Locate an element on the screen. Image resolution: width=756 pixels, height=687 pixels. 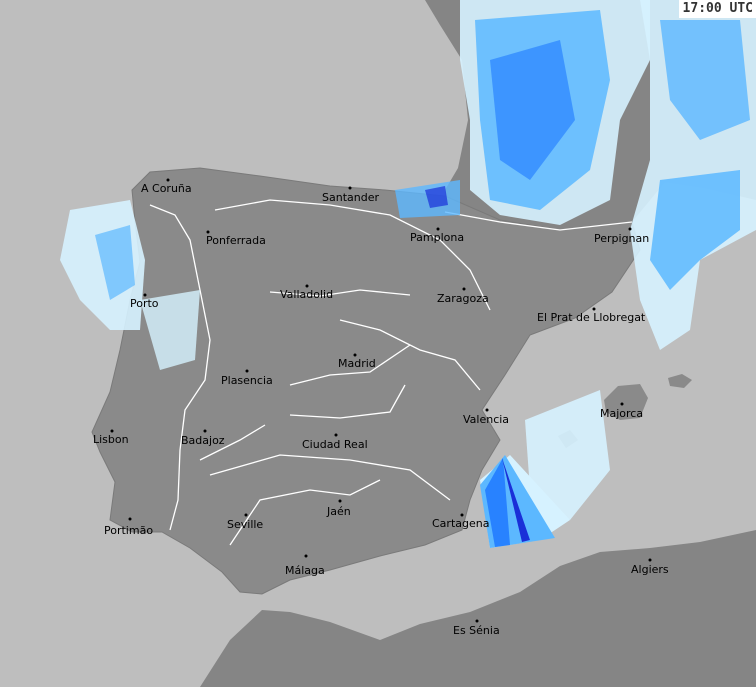
city-label: Majorca is located at coordinates (621, 413).